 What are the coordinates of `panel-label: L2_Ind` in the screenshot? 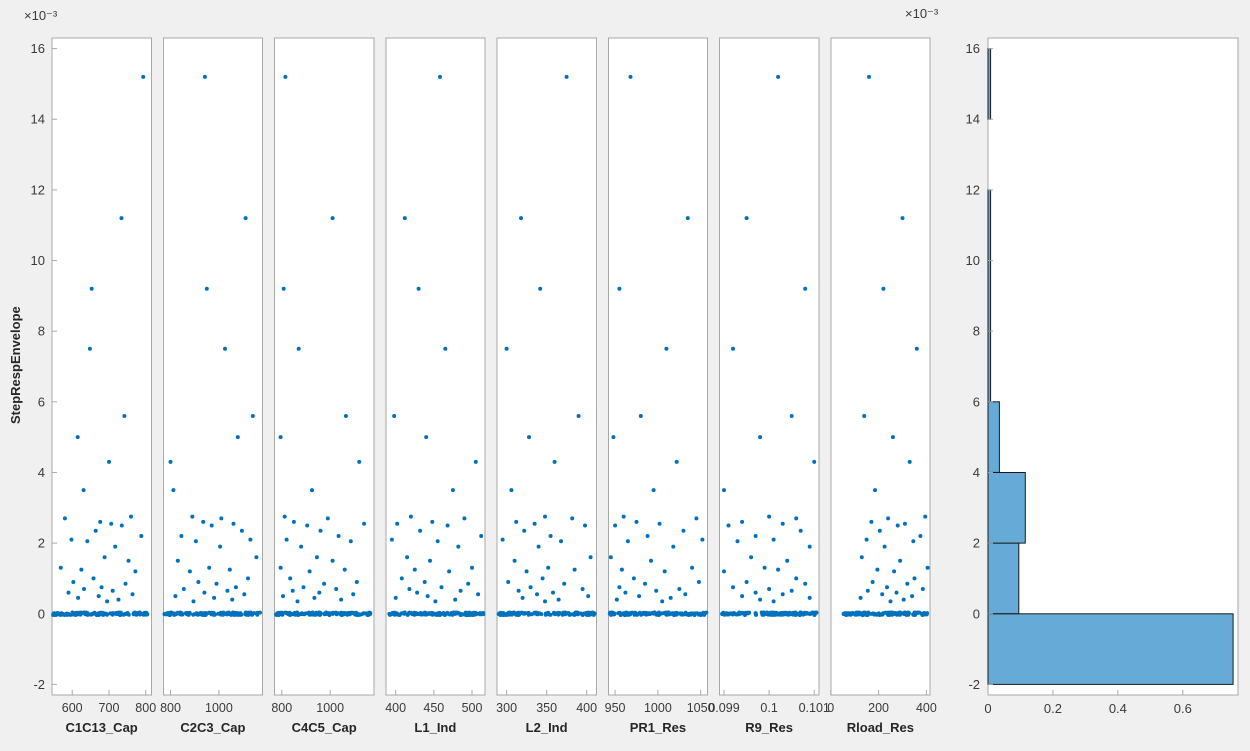 It's located at (547, 727).